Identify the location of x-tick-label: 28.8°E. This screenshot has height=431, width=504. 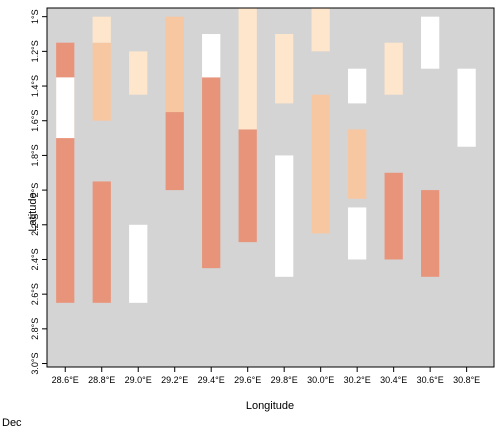
(101, 380).